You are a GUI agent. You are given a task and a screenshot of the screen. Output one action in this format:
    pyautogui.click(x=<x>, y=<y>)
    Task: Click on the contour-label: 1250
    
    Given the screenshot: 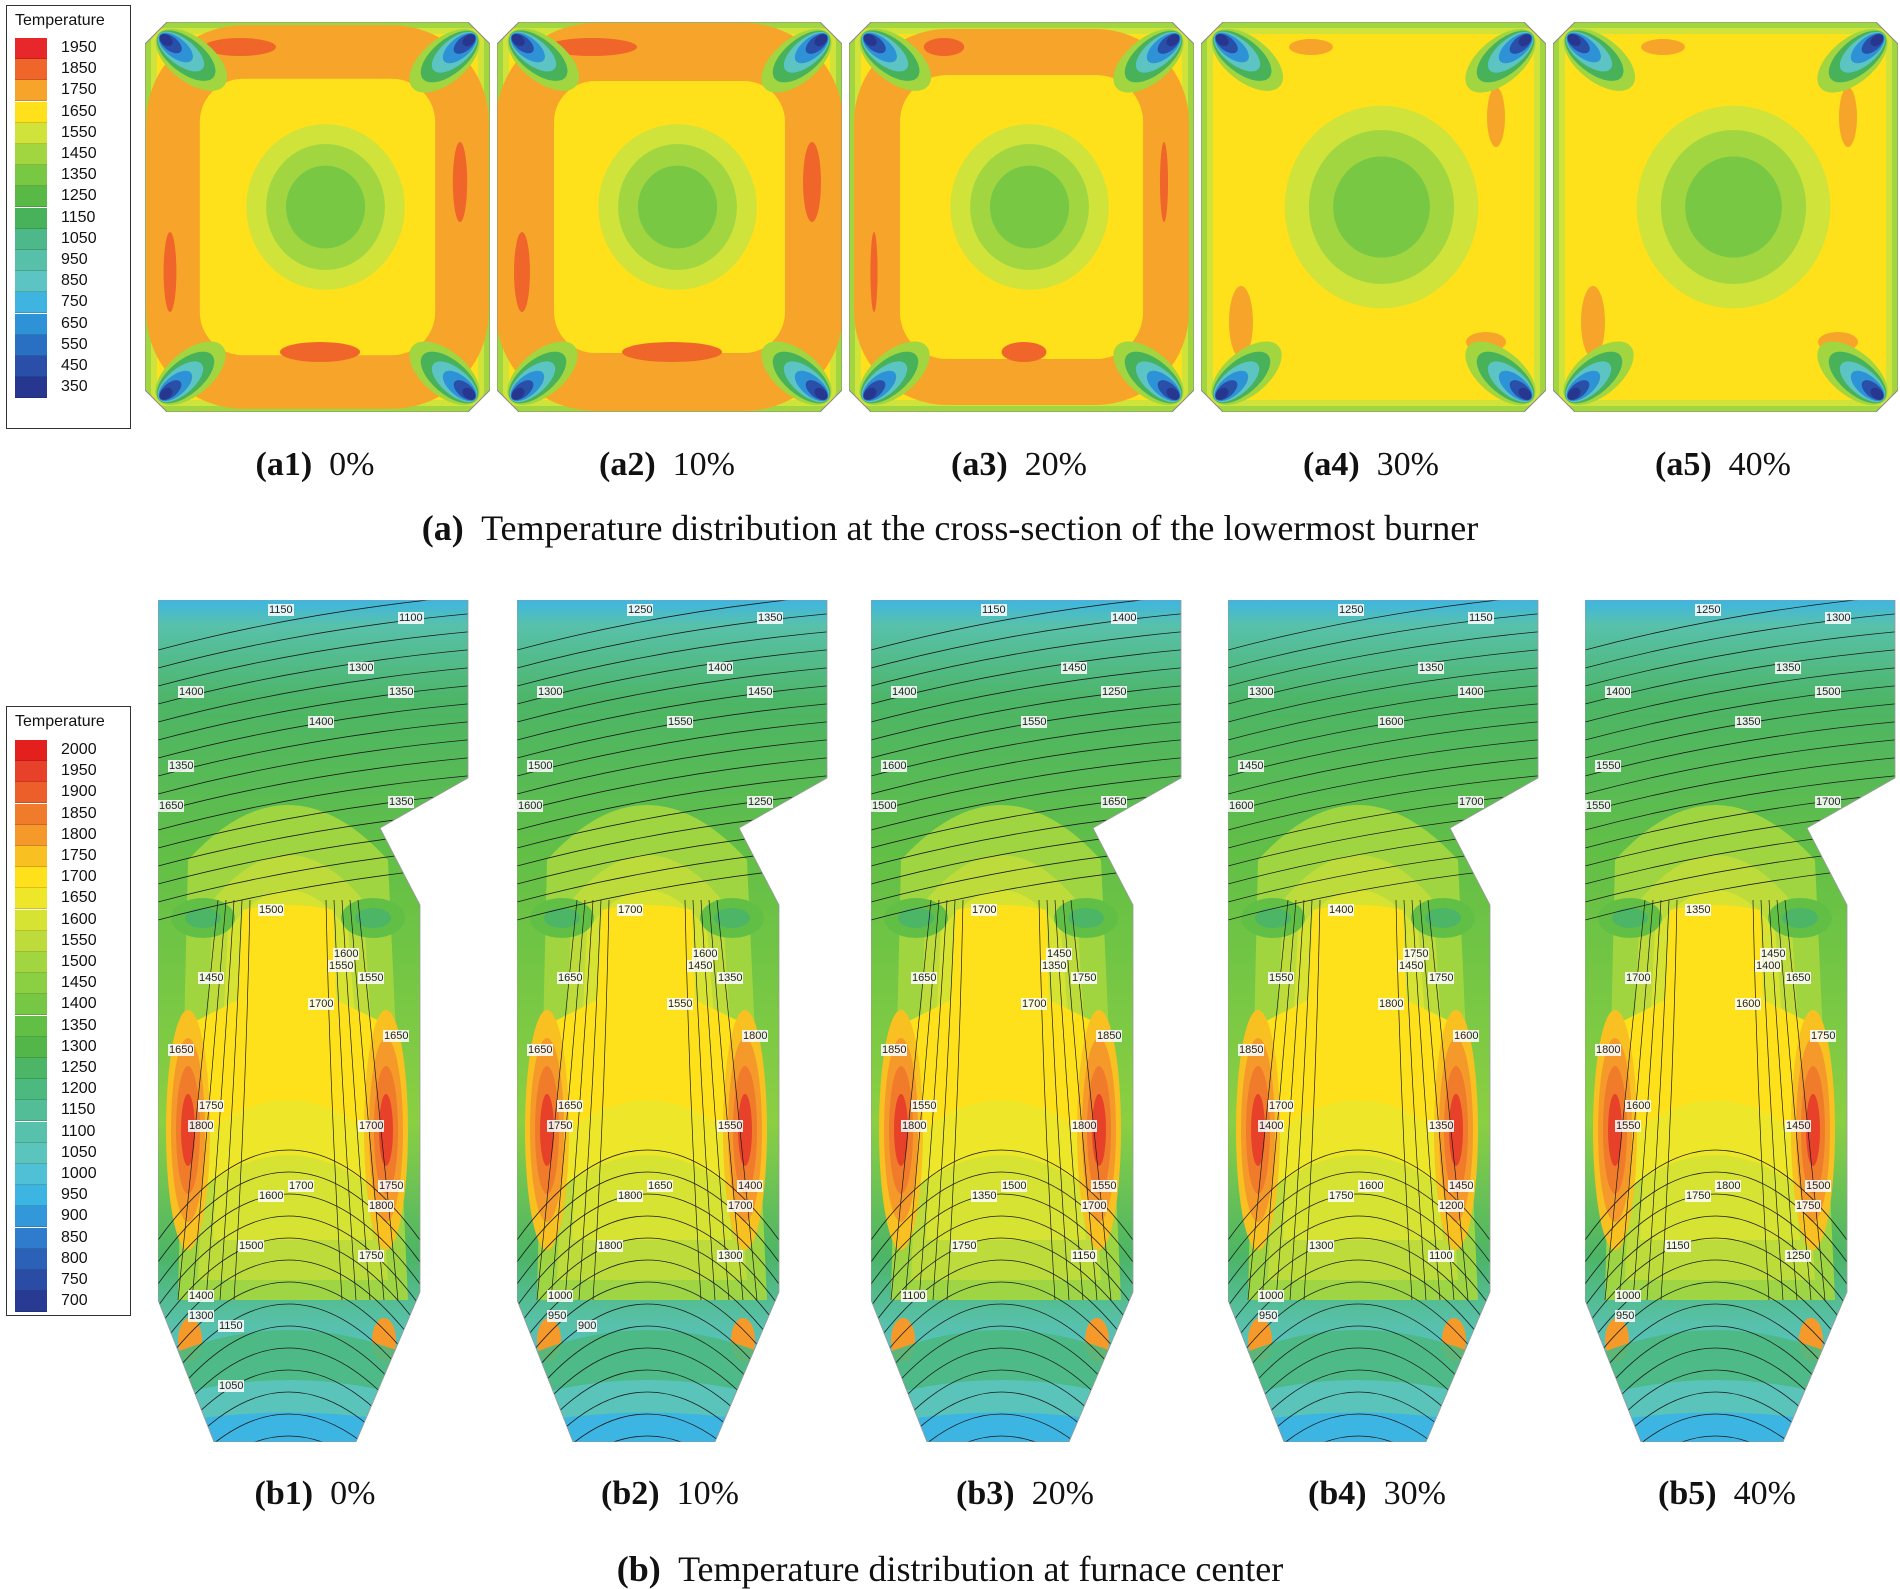 What is the action you would take?
    pyautogui.click(x=640, y=610)
    